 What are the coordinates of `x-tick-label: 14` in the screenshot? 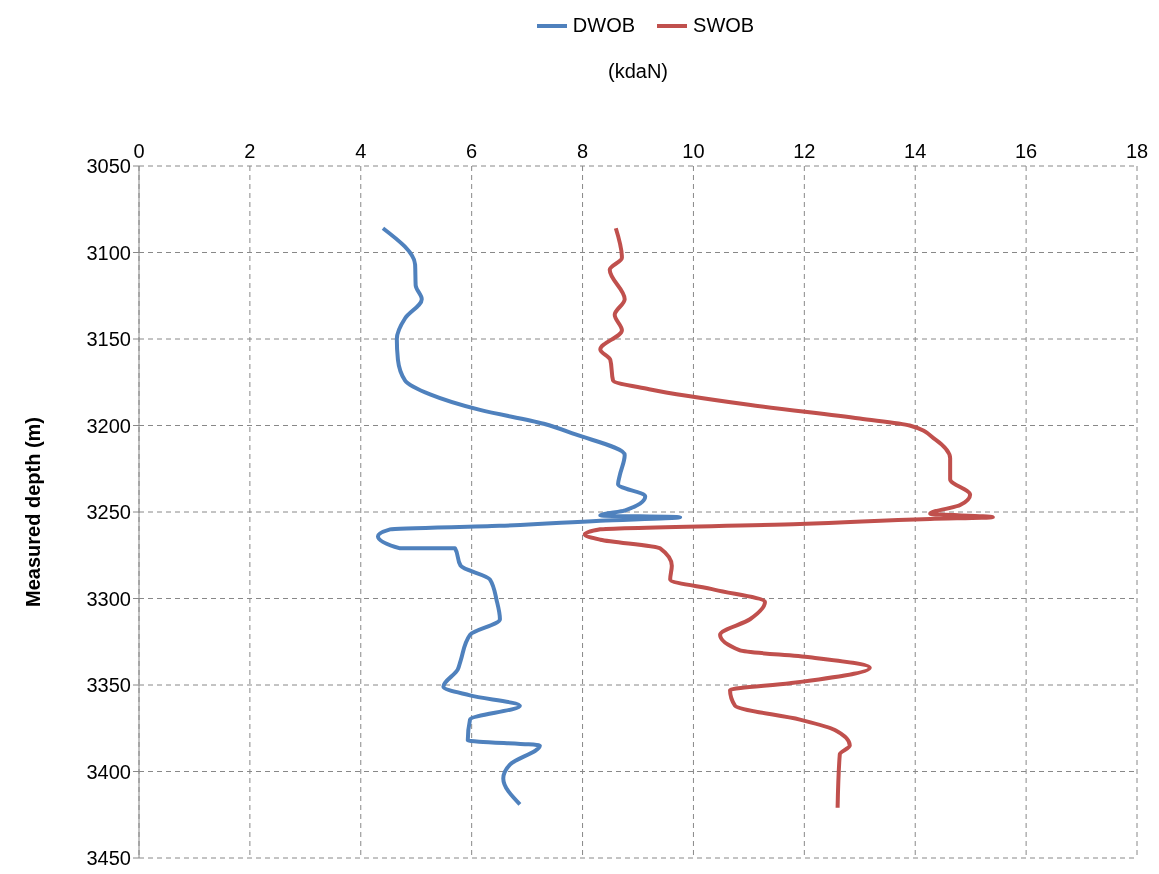 It's located at (915, 151).